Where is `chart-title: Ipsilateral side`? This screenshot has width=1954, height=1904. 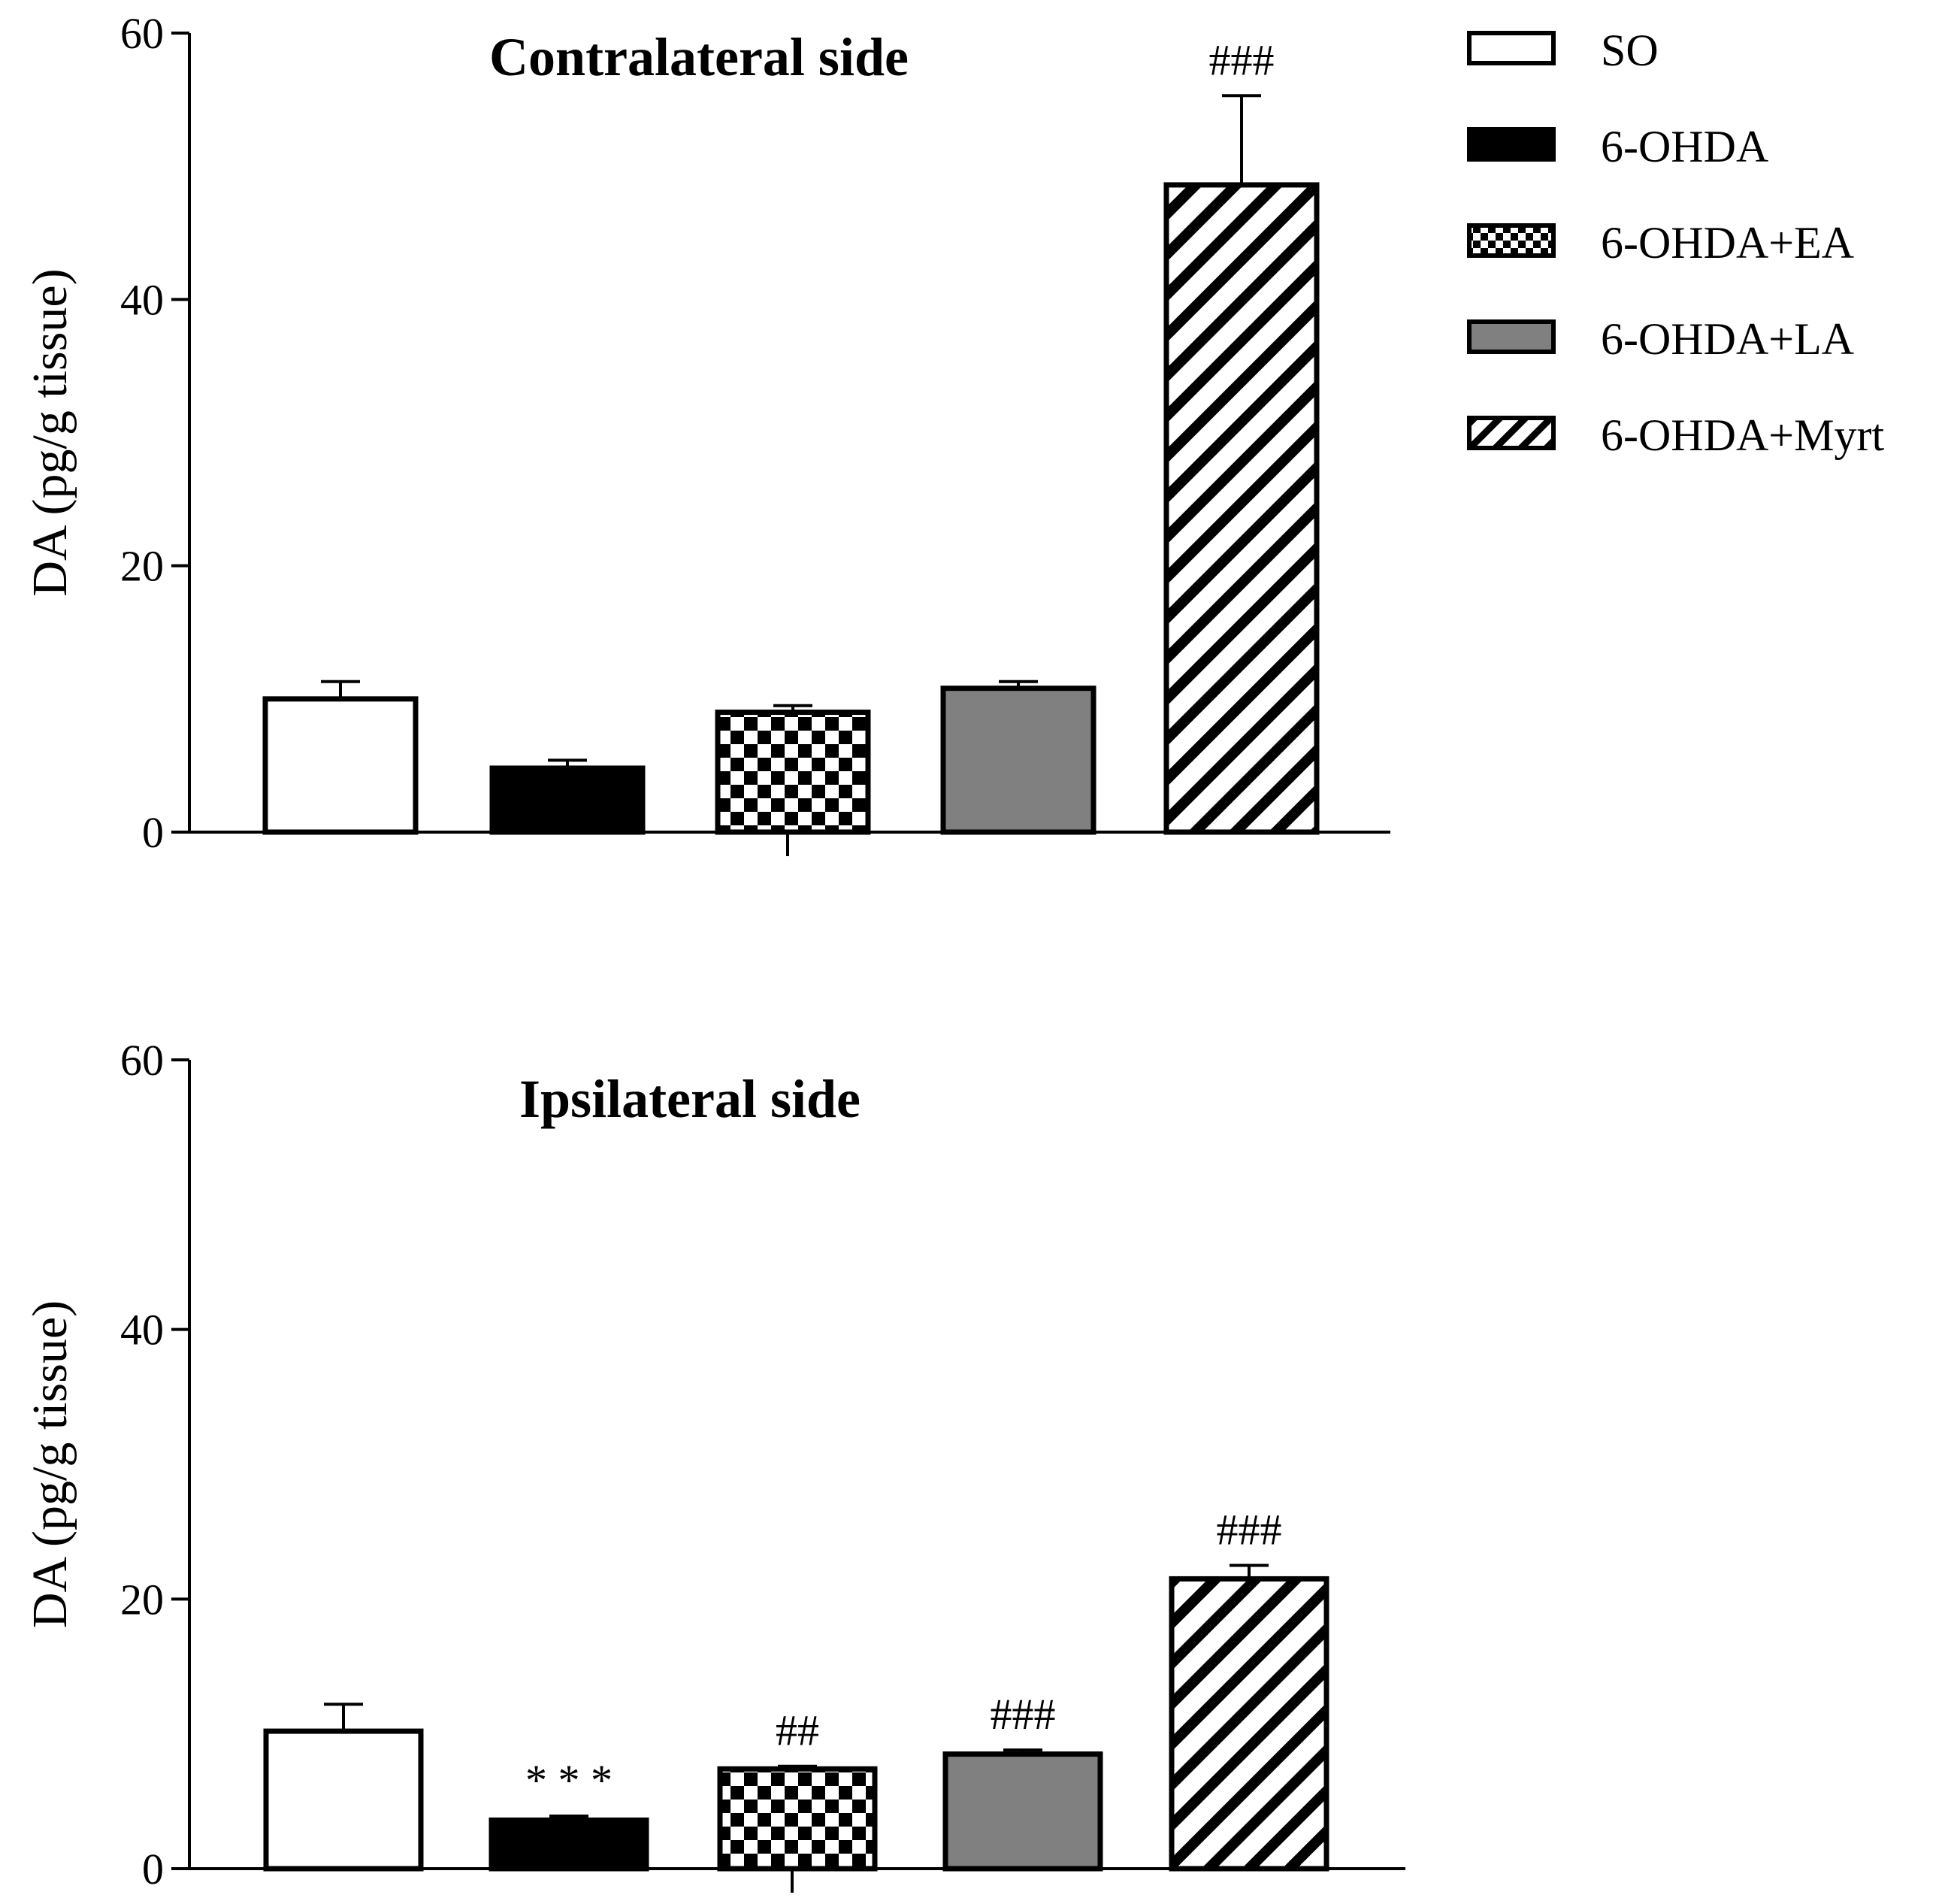
chart-title: Ipsilateral side is located at coordinates (690, 1099).